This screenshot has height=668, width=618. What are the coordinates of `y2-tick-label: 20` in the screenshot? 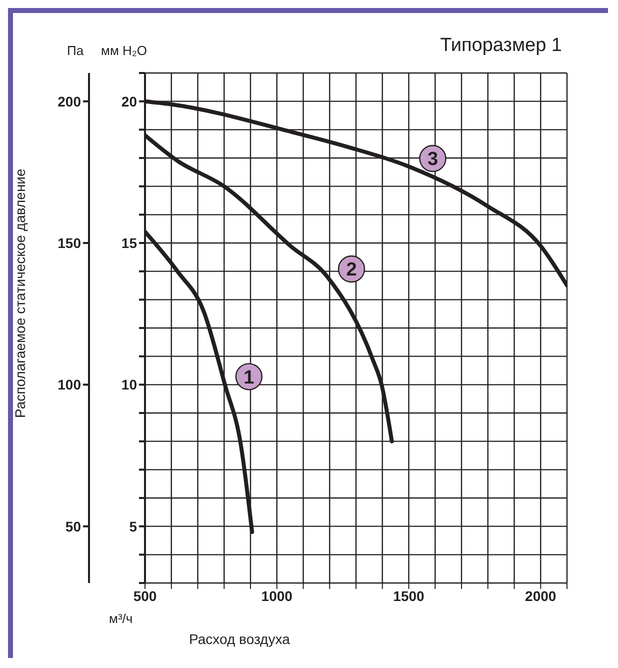 It's located at (129, 101).